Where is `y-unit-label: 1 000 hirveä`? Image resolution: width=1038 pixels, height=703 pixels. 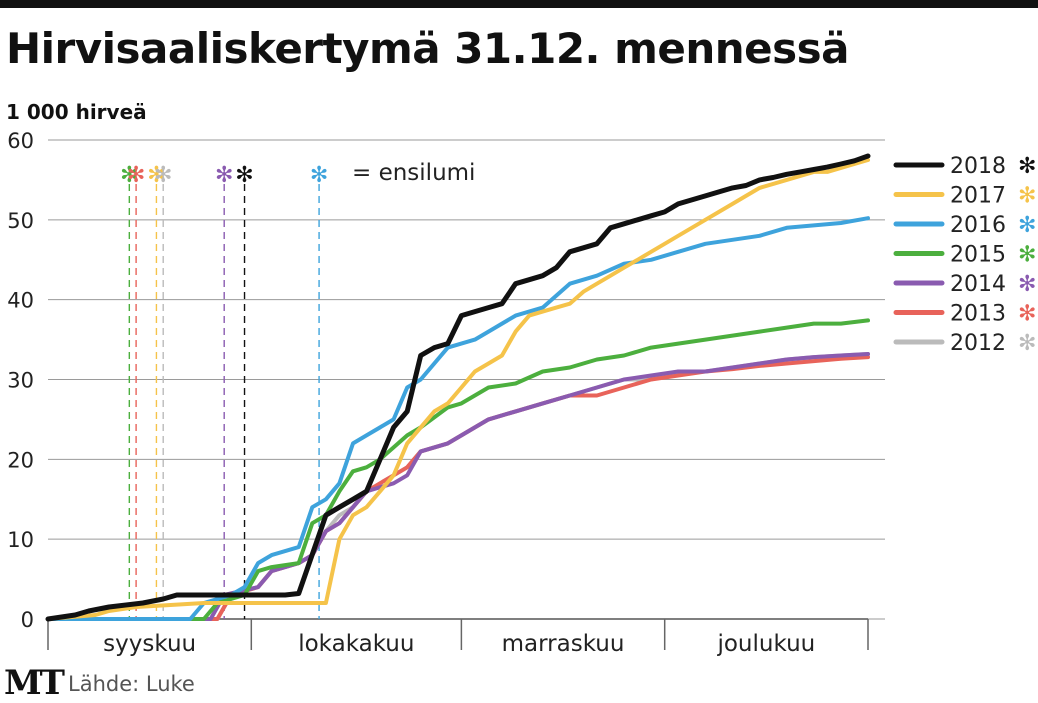
y-unit-label: 1 000 hirveä is located at coordinates (76, 112).